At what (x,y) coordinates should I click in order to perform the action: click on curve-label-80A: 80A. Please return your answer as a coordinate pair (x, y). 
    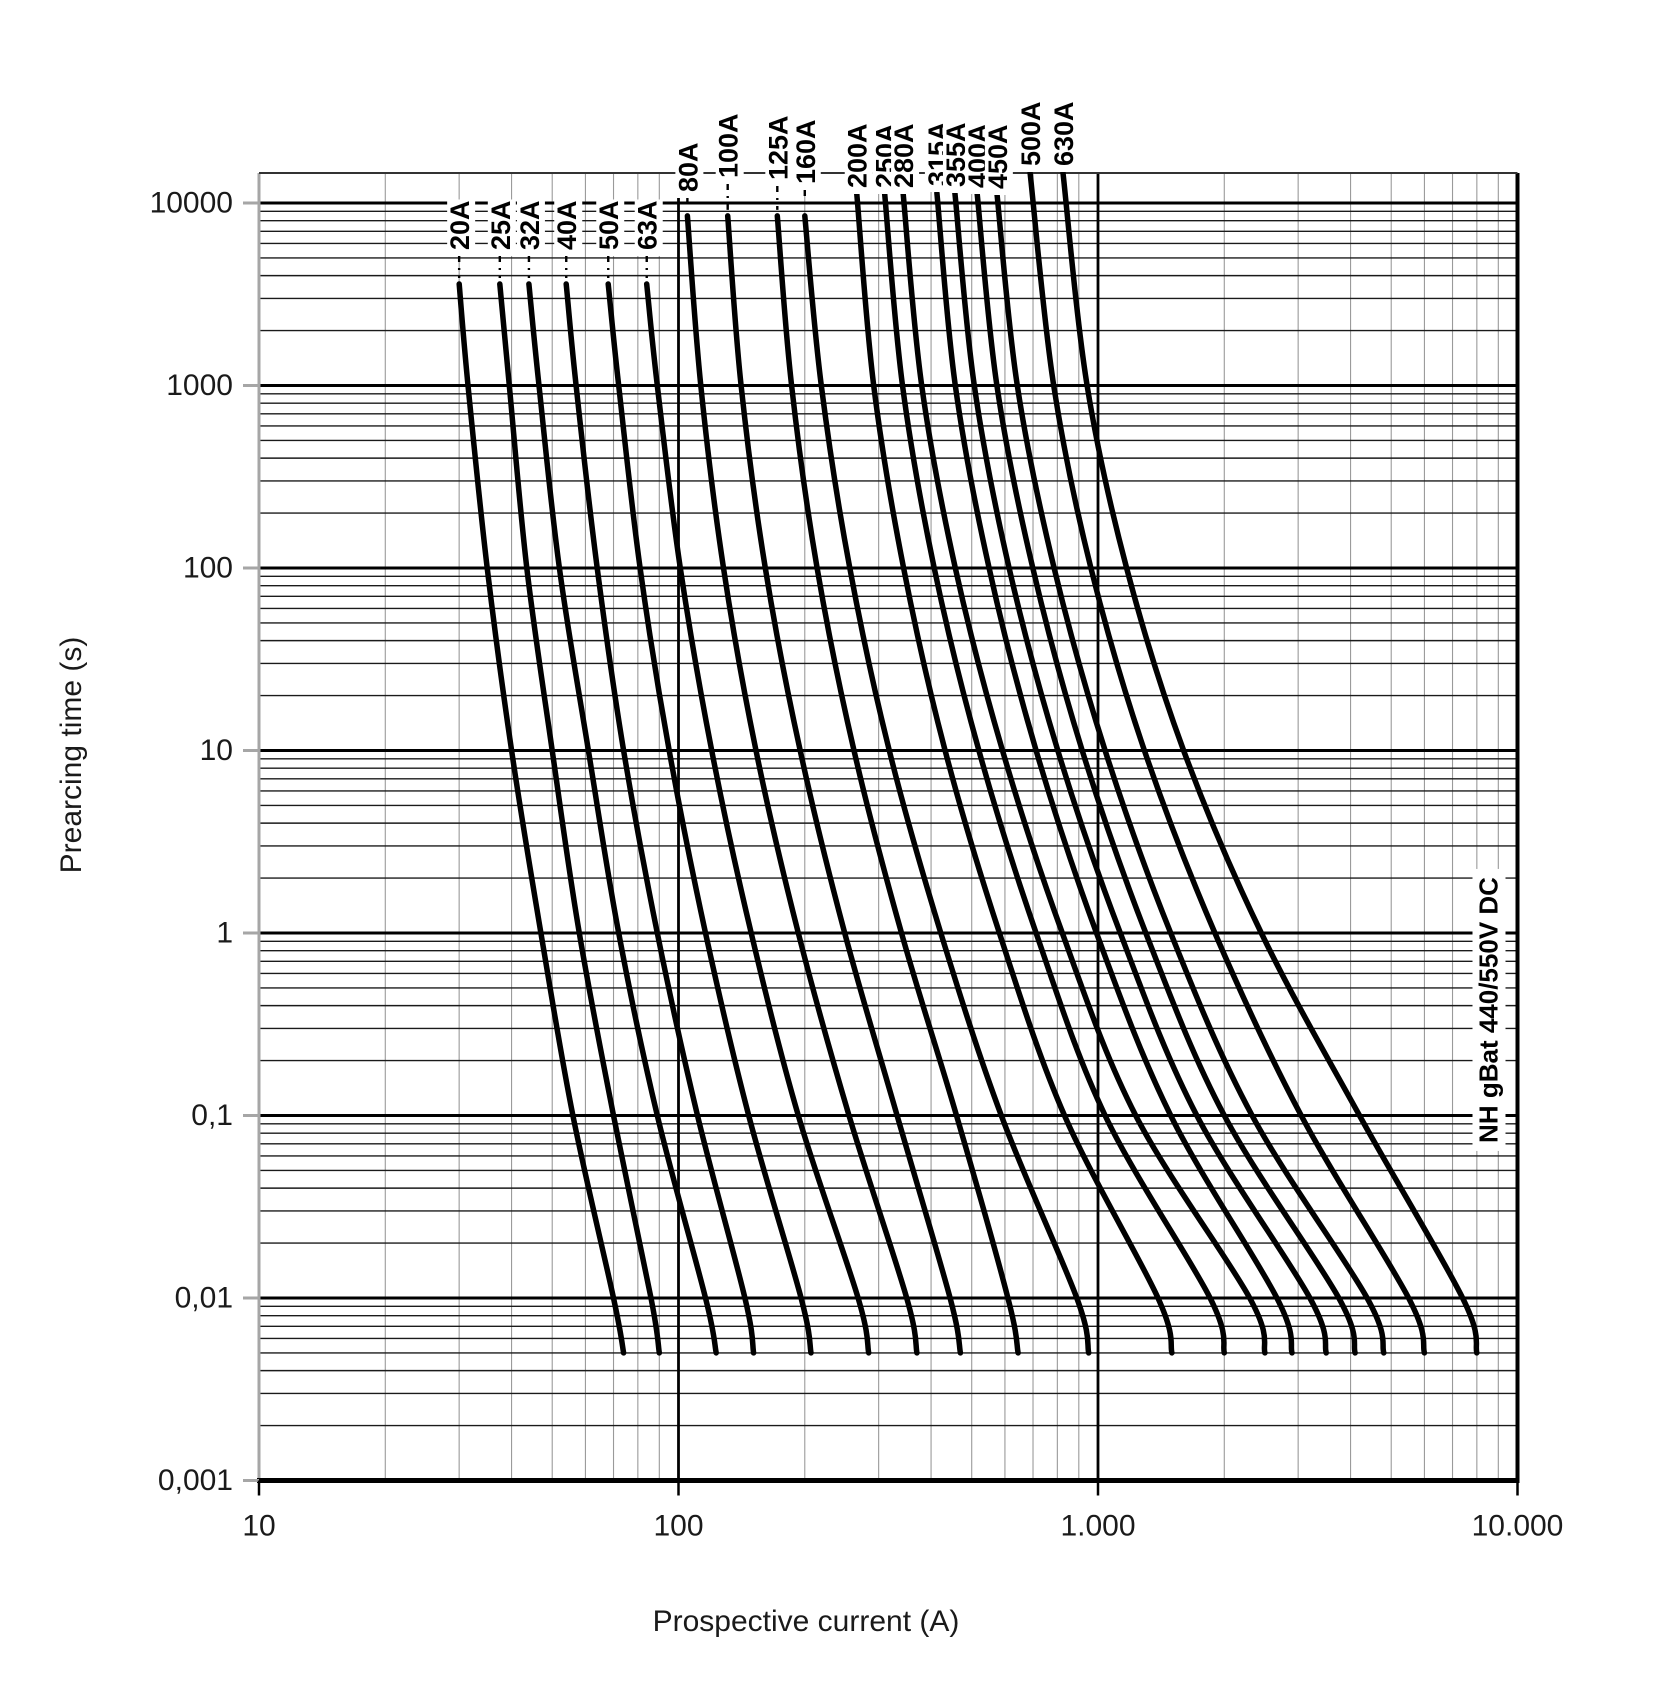
    Looking at the image, I should click on (688, 167).